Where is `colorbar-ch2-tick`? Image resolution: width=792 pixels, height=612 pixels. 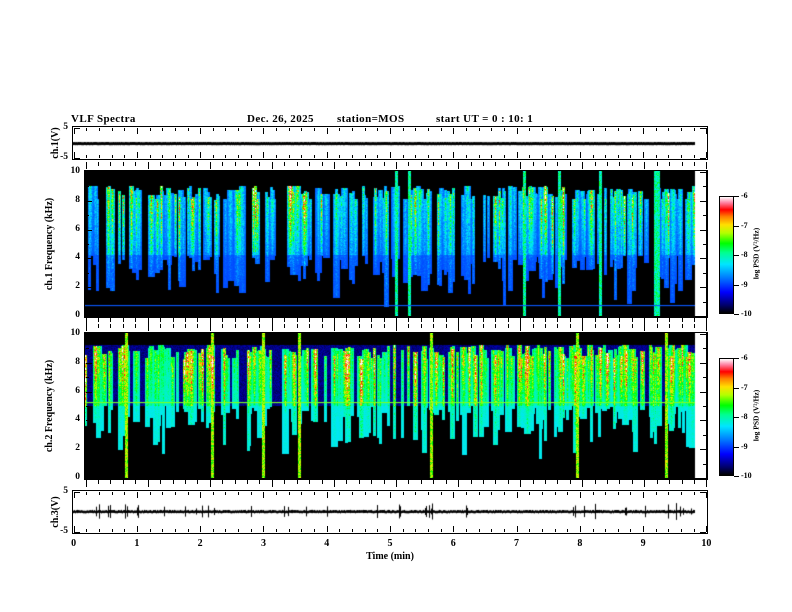
colorbar-ch2-tick is located at coordinates (736, 447).